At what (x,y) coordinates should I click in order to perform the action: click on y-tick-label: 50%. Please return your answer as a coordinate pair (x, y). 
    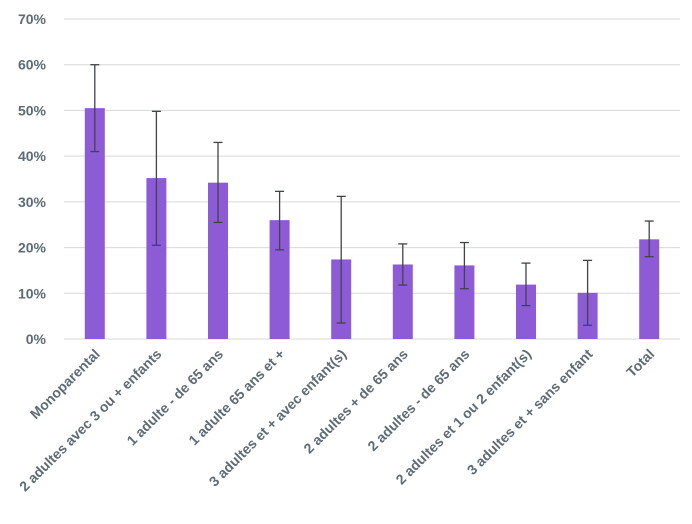
    Looking at the image, I should click on (32, 110).